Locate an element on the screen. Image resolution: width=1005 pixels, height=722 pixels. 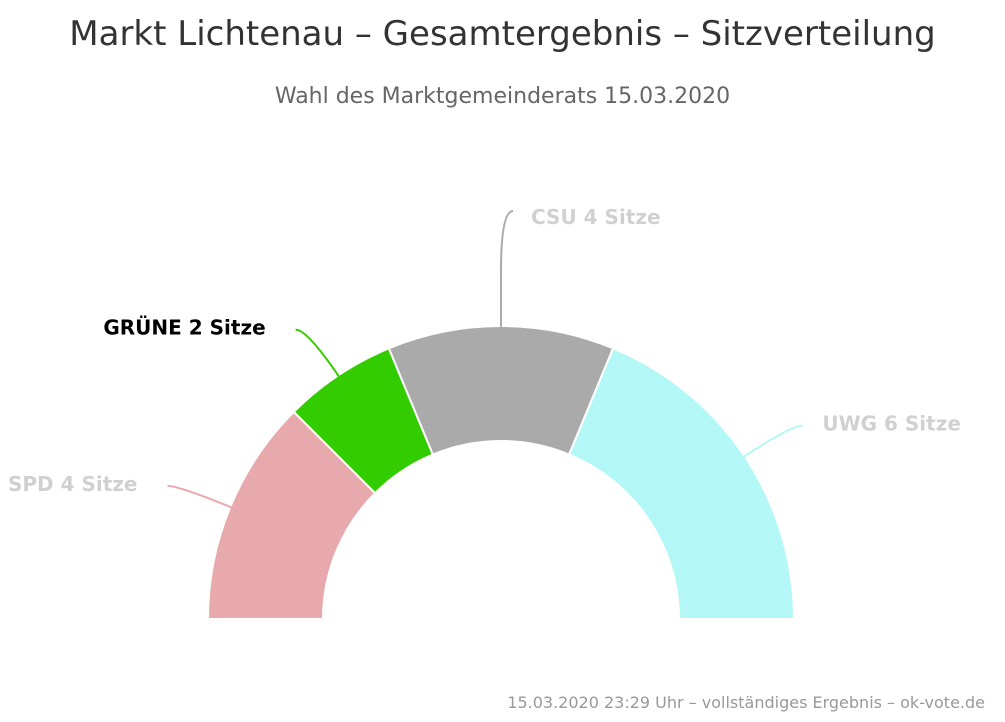
connector-csu is located at coordinates (507, 272).